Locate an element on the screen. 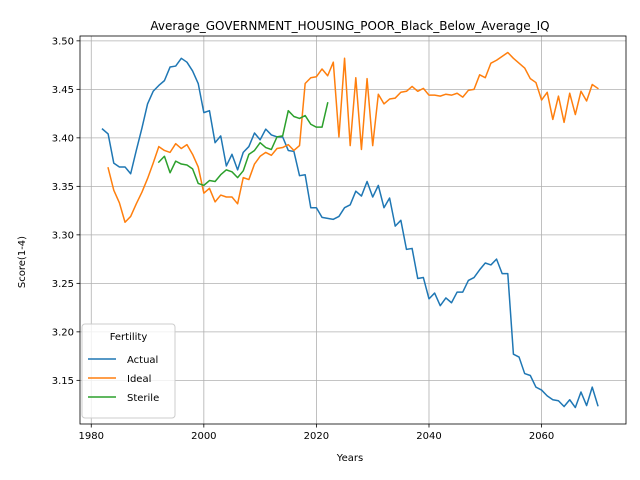 The height and width of the screenshot is (480, 640). legend-title: Fertility is located at coordinates (129, 337).